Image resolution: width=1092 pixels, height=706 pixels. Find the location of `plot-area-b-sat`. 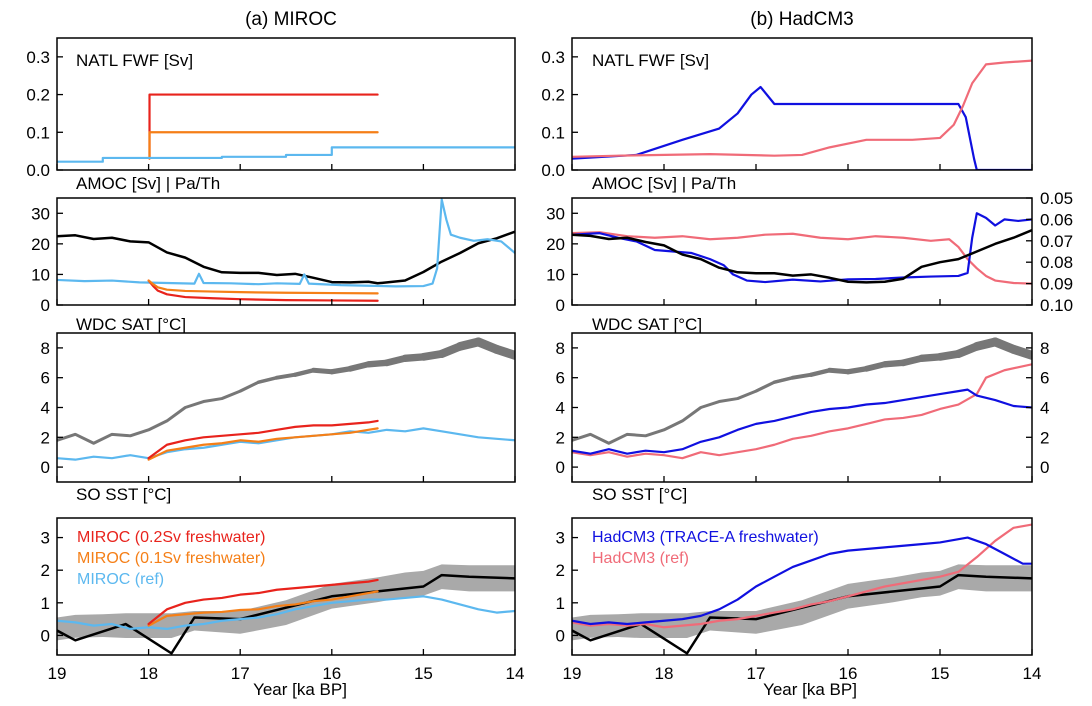

plot-area-b-sat is located at coordinates (802, 398).